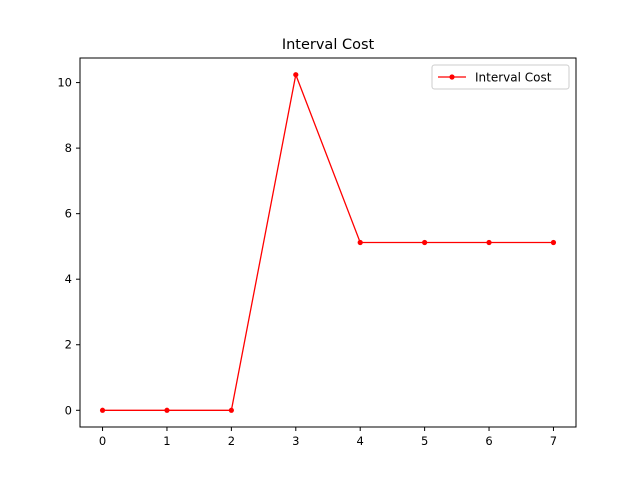 The height and width of the screenshot is (484, 640). Describe the element at coordinates (452, 77) in the screenshot. I see `legend-marker` at that location.